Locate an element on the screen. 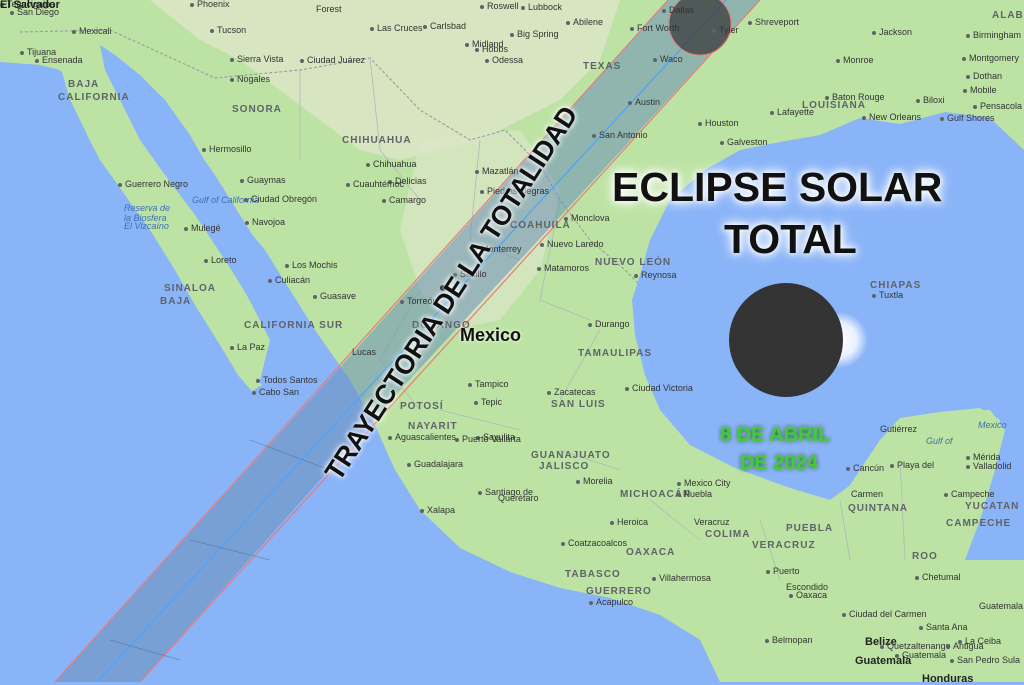  map-label-city: Guerrero Negro is located at coordinates (153, 184).